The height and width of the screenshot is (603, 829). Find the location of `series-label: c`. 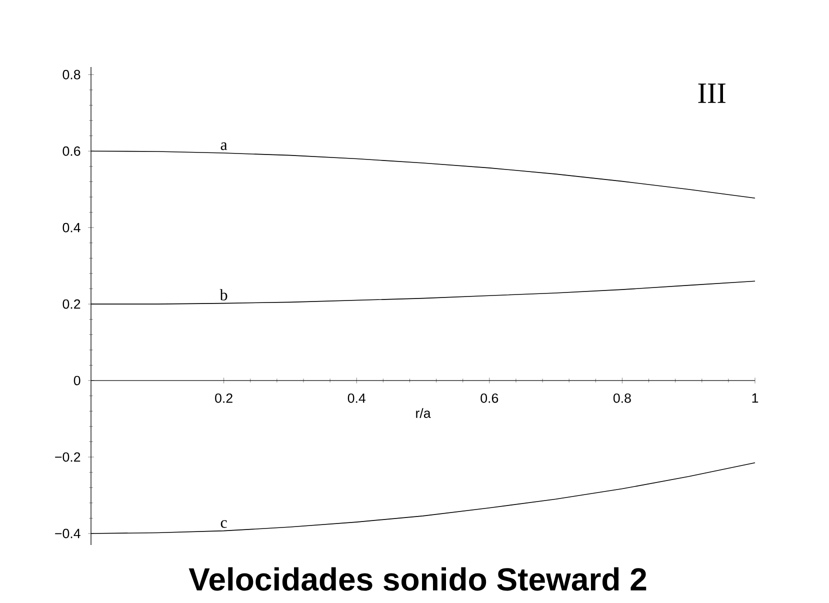

series-label: c is located at coordinates (223, 524).